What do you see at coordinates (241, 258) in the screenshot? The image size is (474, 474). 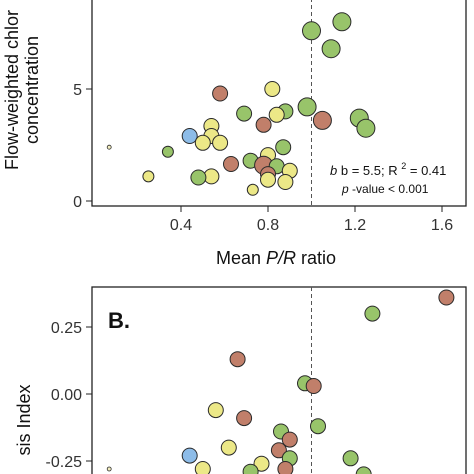 I see `panel-a-x-title-prefix: Mean` at bounding box center [241, 258].